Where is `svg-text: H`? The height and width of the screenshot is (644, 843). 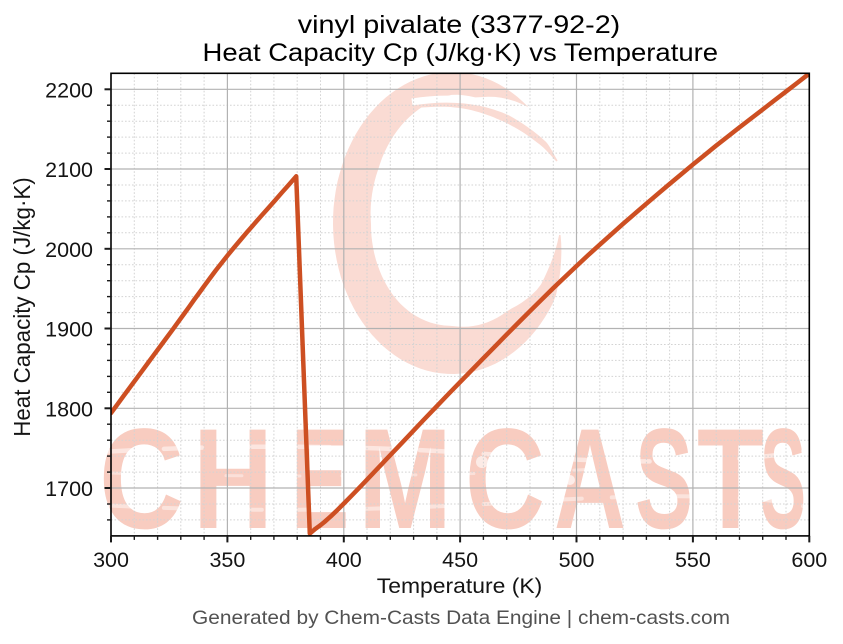 svg-text: H is located at coordinates (233, 479).